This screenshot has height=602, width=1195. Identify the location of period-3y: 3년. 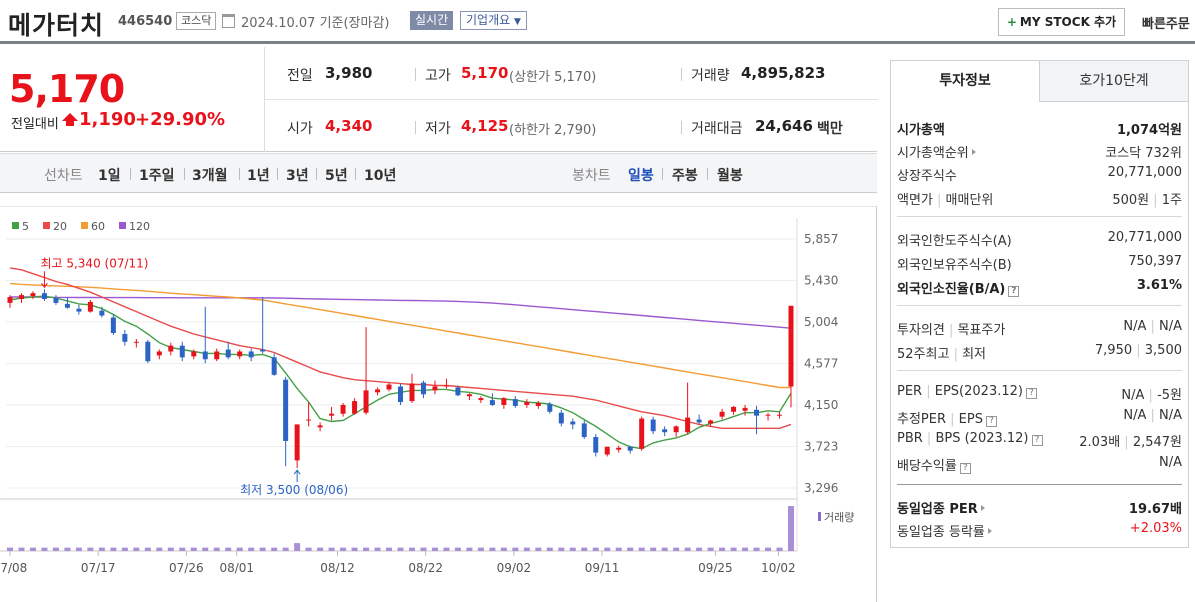
(297, 176).